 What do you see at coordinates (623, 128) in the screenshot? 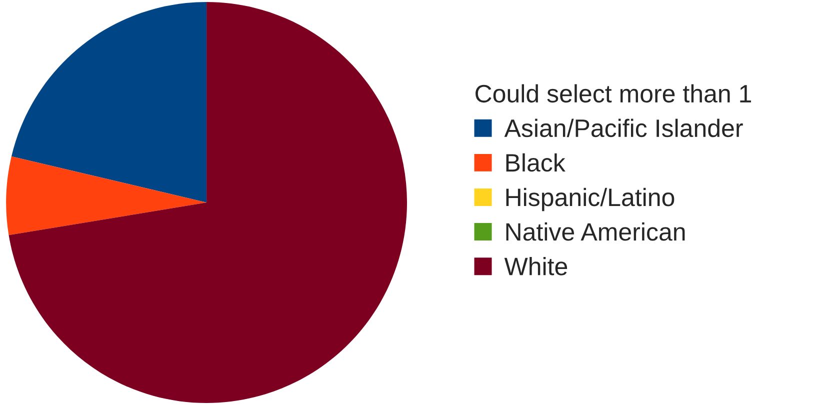
I see `legend-label: Asian/Pacific Islander` at bounding box center [623, 128].